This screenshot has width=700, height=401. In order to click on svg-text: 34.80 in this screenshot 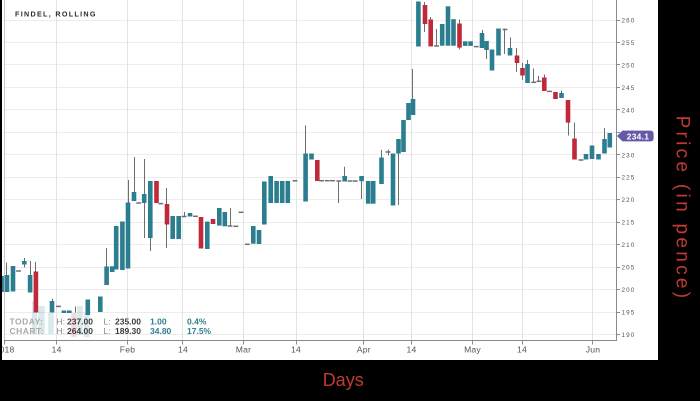, I will do `click(161, 331)`.